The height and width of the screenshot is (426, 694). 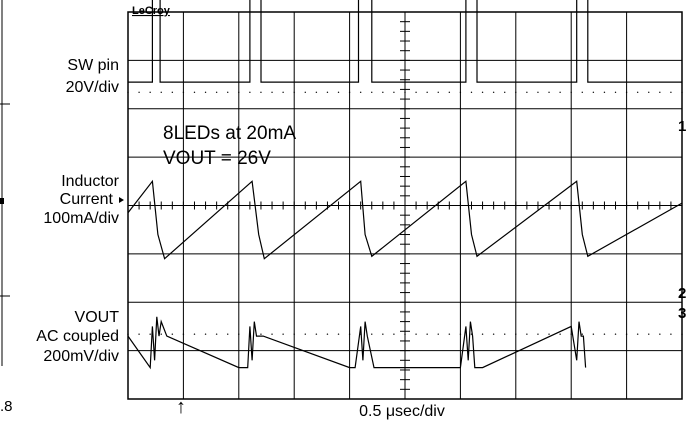 What do you see at coordinates (402, 411) in the screenshot?
I see `timebase-label: 0.5 μsec/div` at bounding box center [402, 411].